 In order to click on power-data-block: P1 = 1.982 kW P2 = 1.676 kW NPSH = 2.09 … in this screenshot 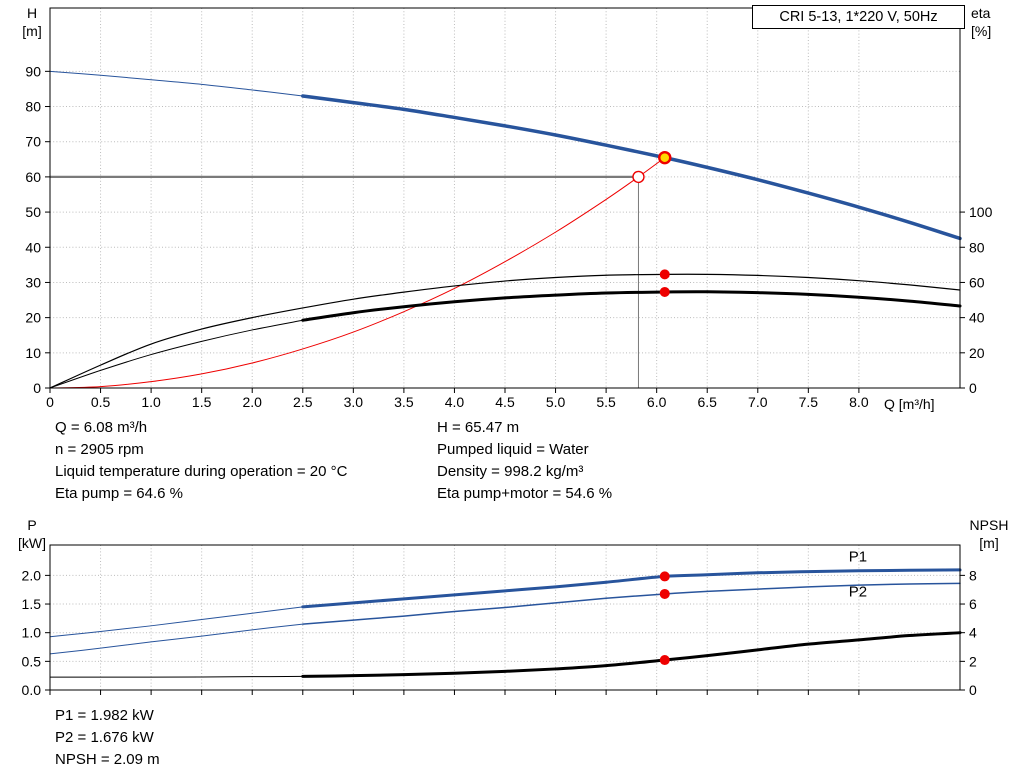, I will do `click(107, 738)`.